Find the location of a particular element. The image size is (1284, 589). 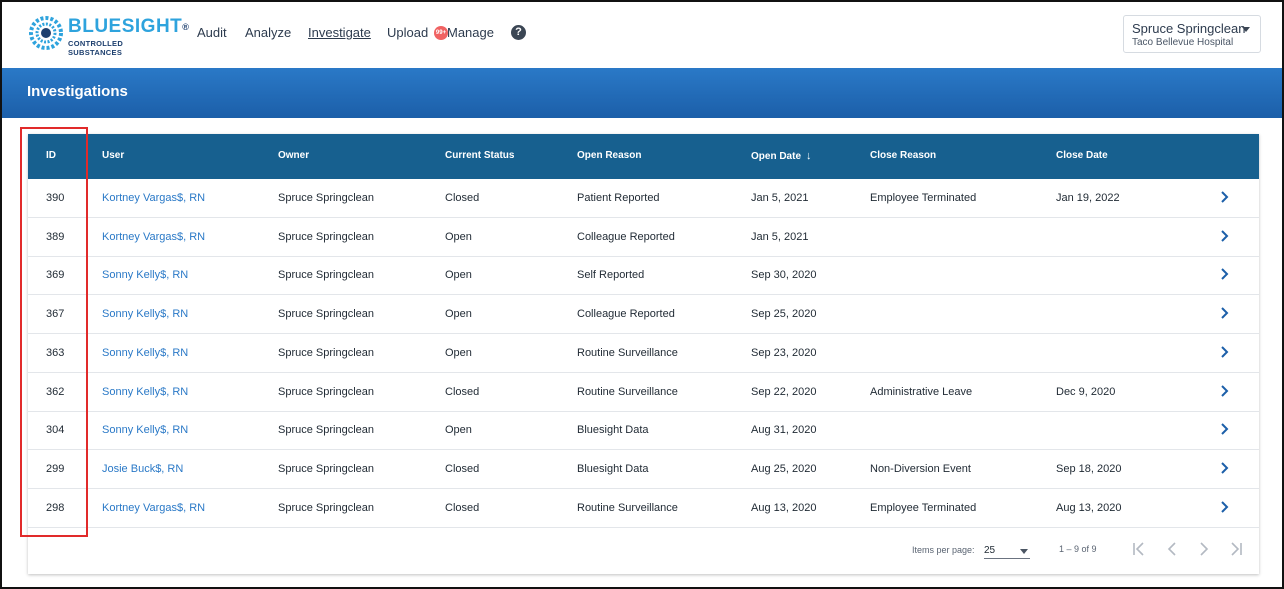

arrow-down-icon: ↓ is located at coordinates (809, 156).